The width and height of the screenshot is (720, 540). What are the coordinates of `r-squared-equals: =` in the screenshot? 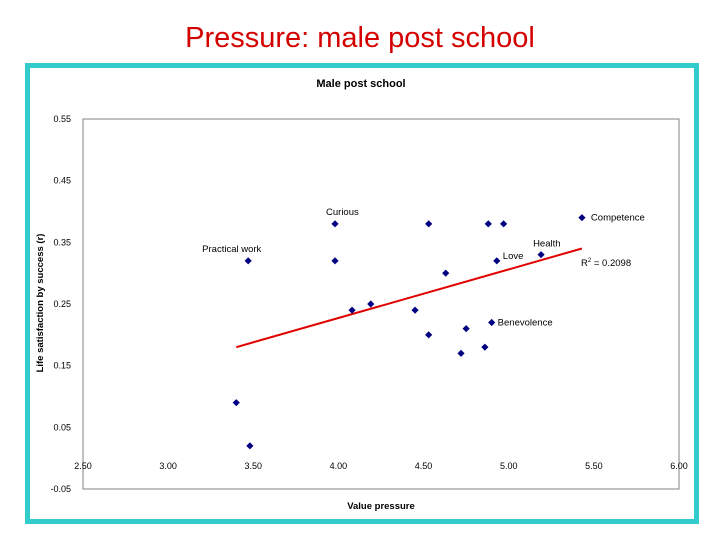 It's located at (596, 263).